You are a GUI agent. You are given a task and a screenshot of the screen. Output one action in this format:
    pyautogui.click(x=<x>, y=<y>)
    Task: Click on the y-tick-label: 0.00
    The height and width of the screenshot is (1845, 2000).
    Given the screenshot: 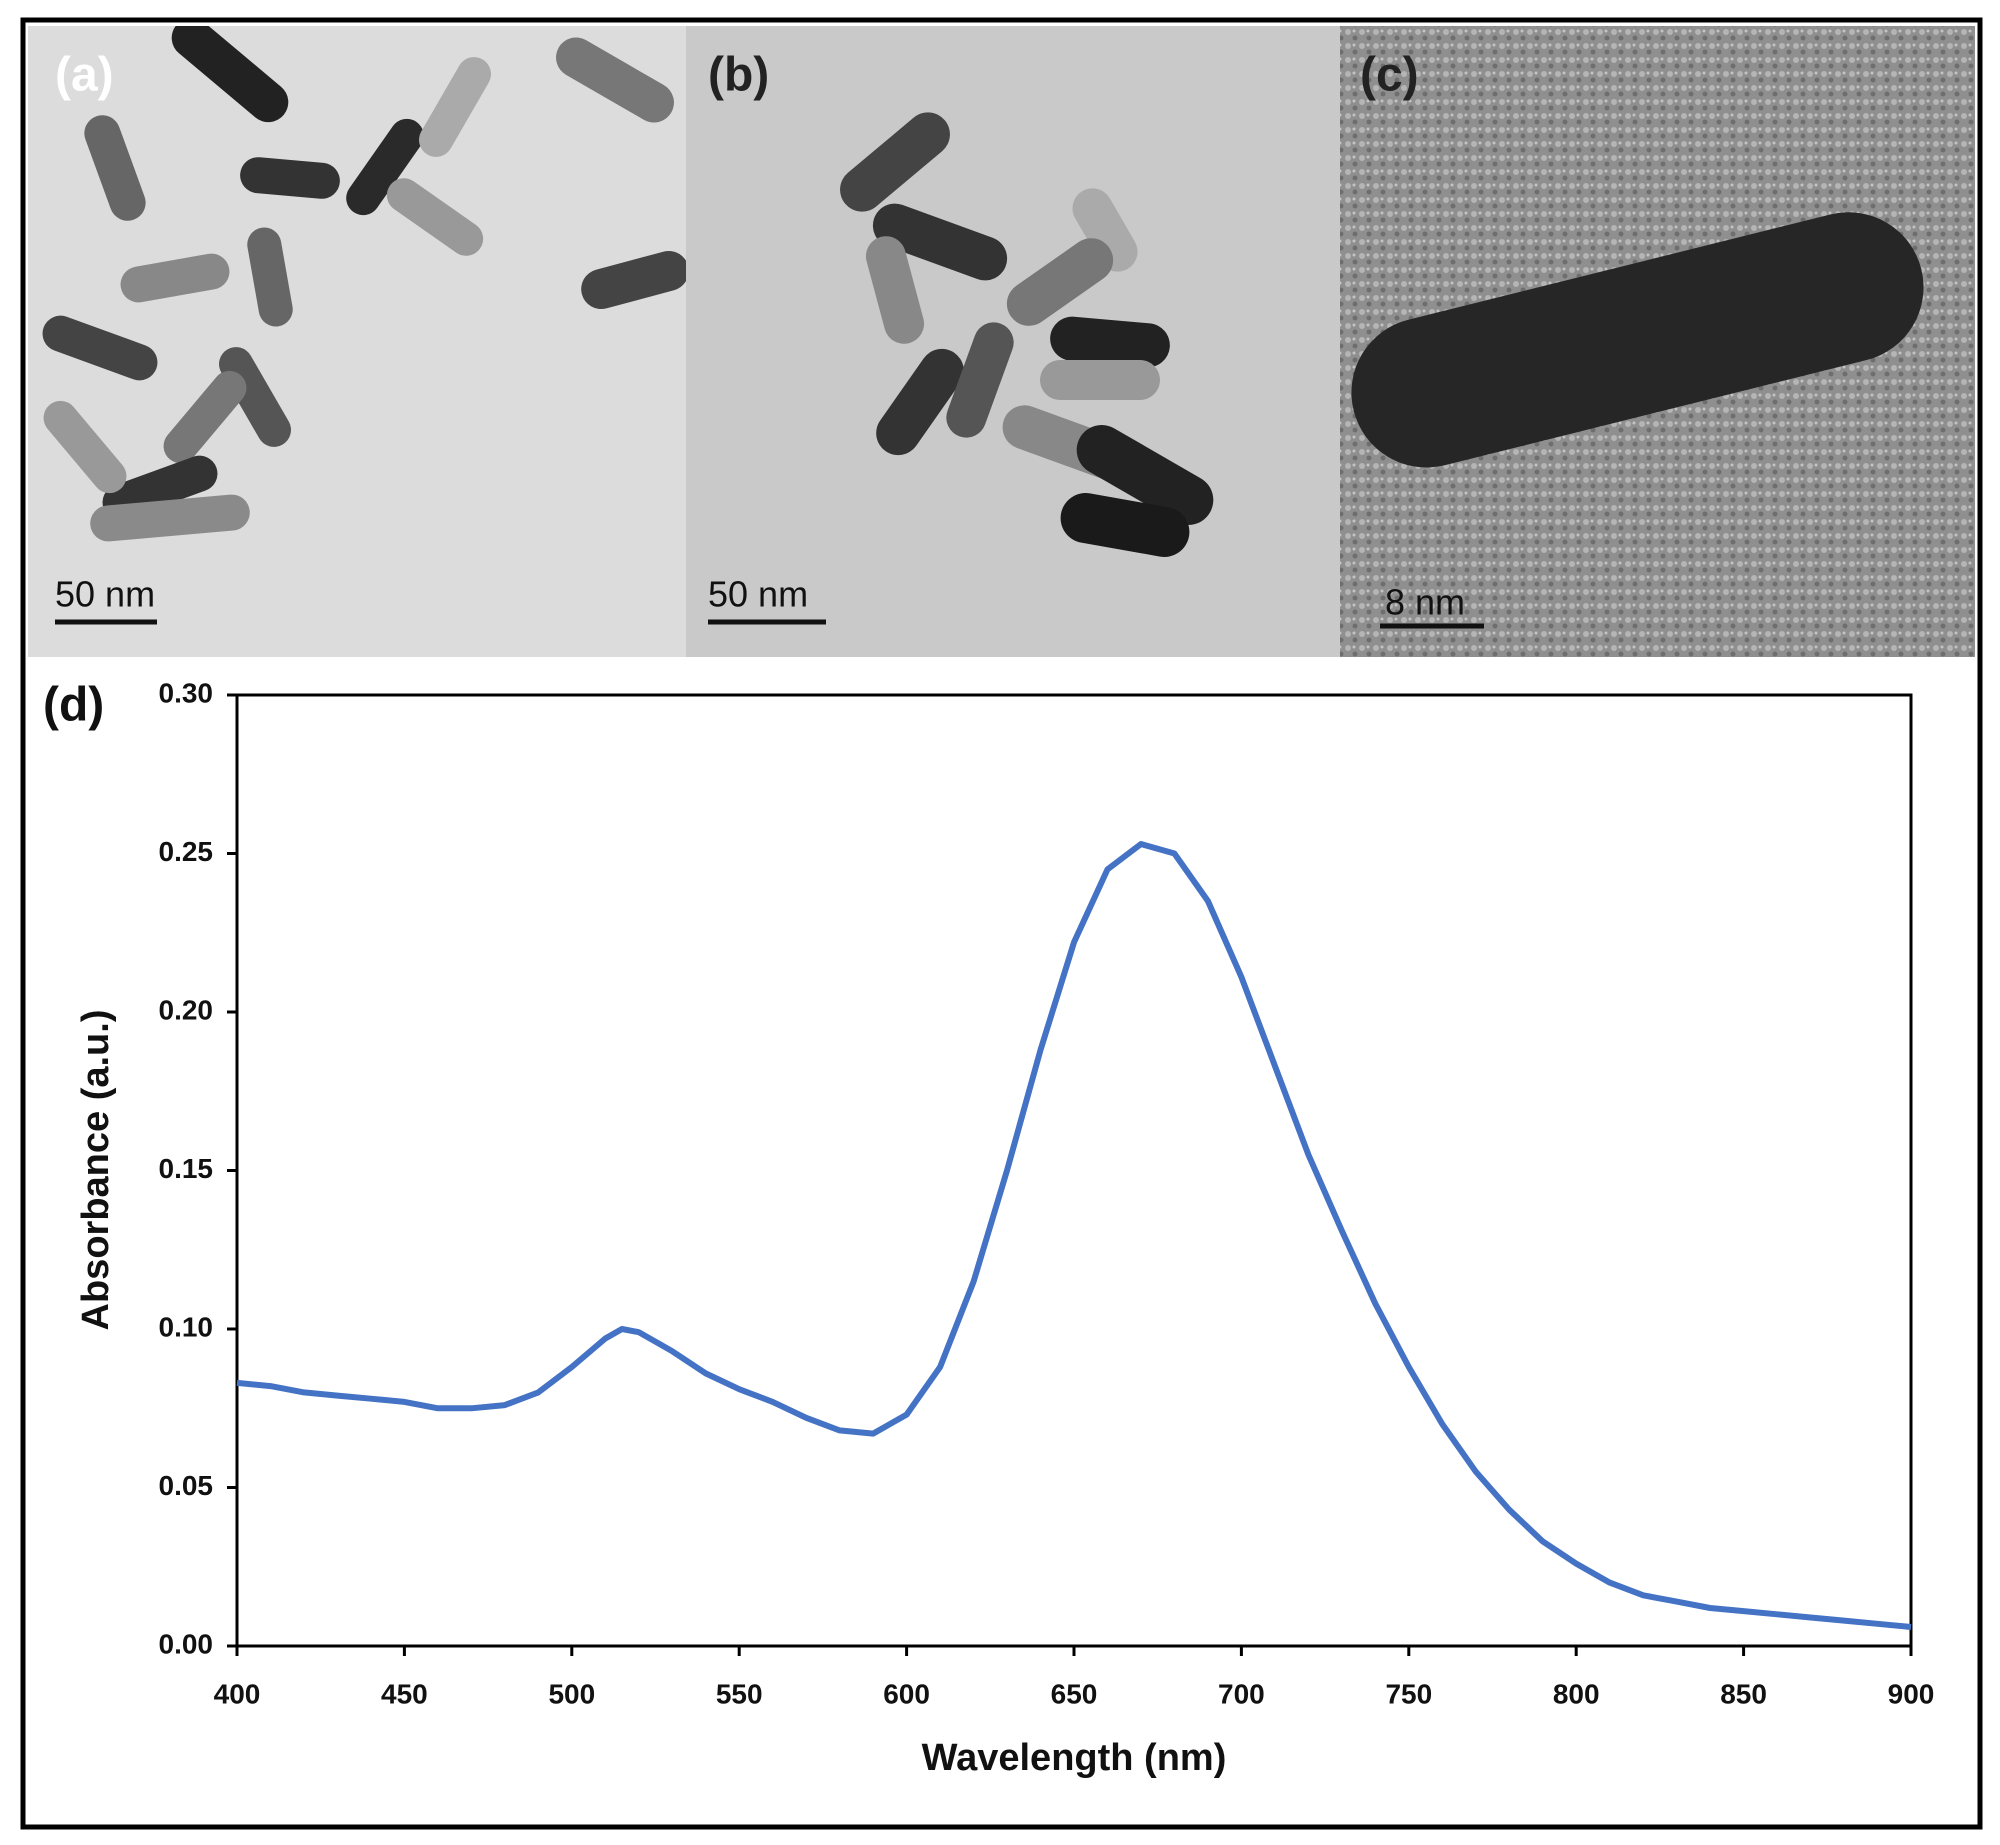 What is the action you would take?
    pyautogui.click(x=186, y=1643)
    